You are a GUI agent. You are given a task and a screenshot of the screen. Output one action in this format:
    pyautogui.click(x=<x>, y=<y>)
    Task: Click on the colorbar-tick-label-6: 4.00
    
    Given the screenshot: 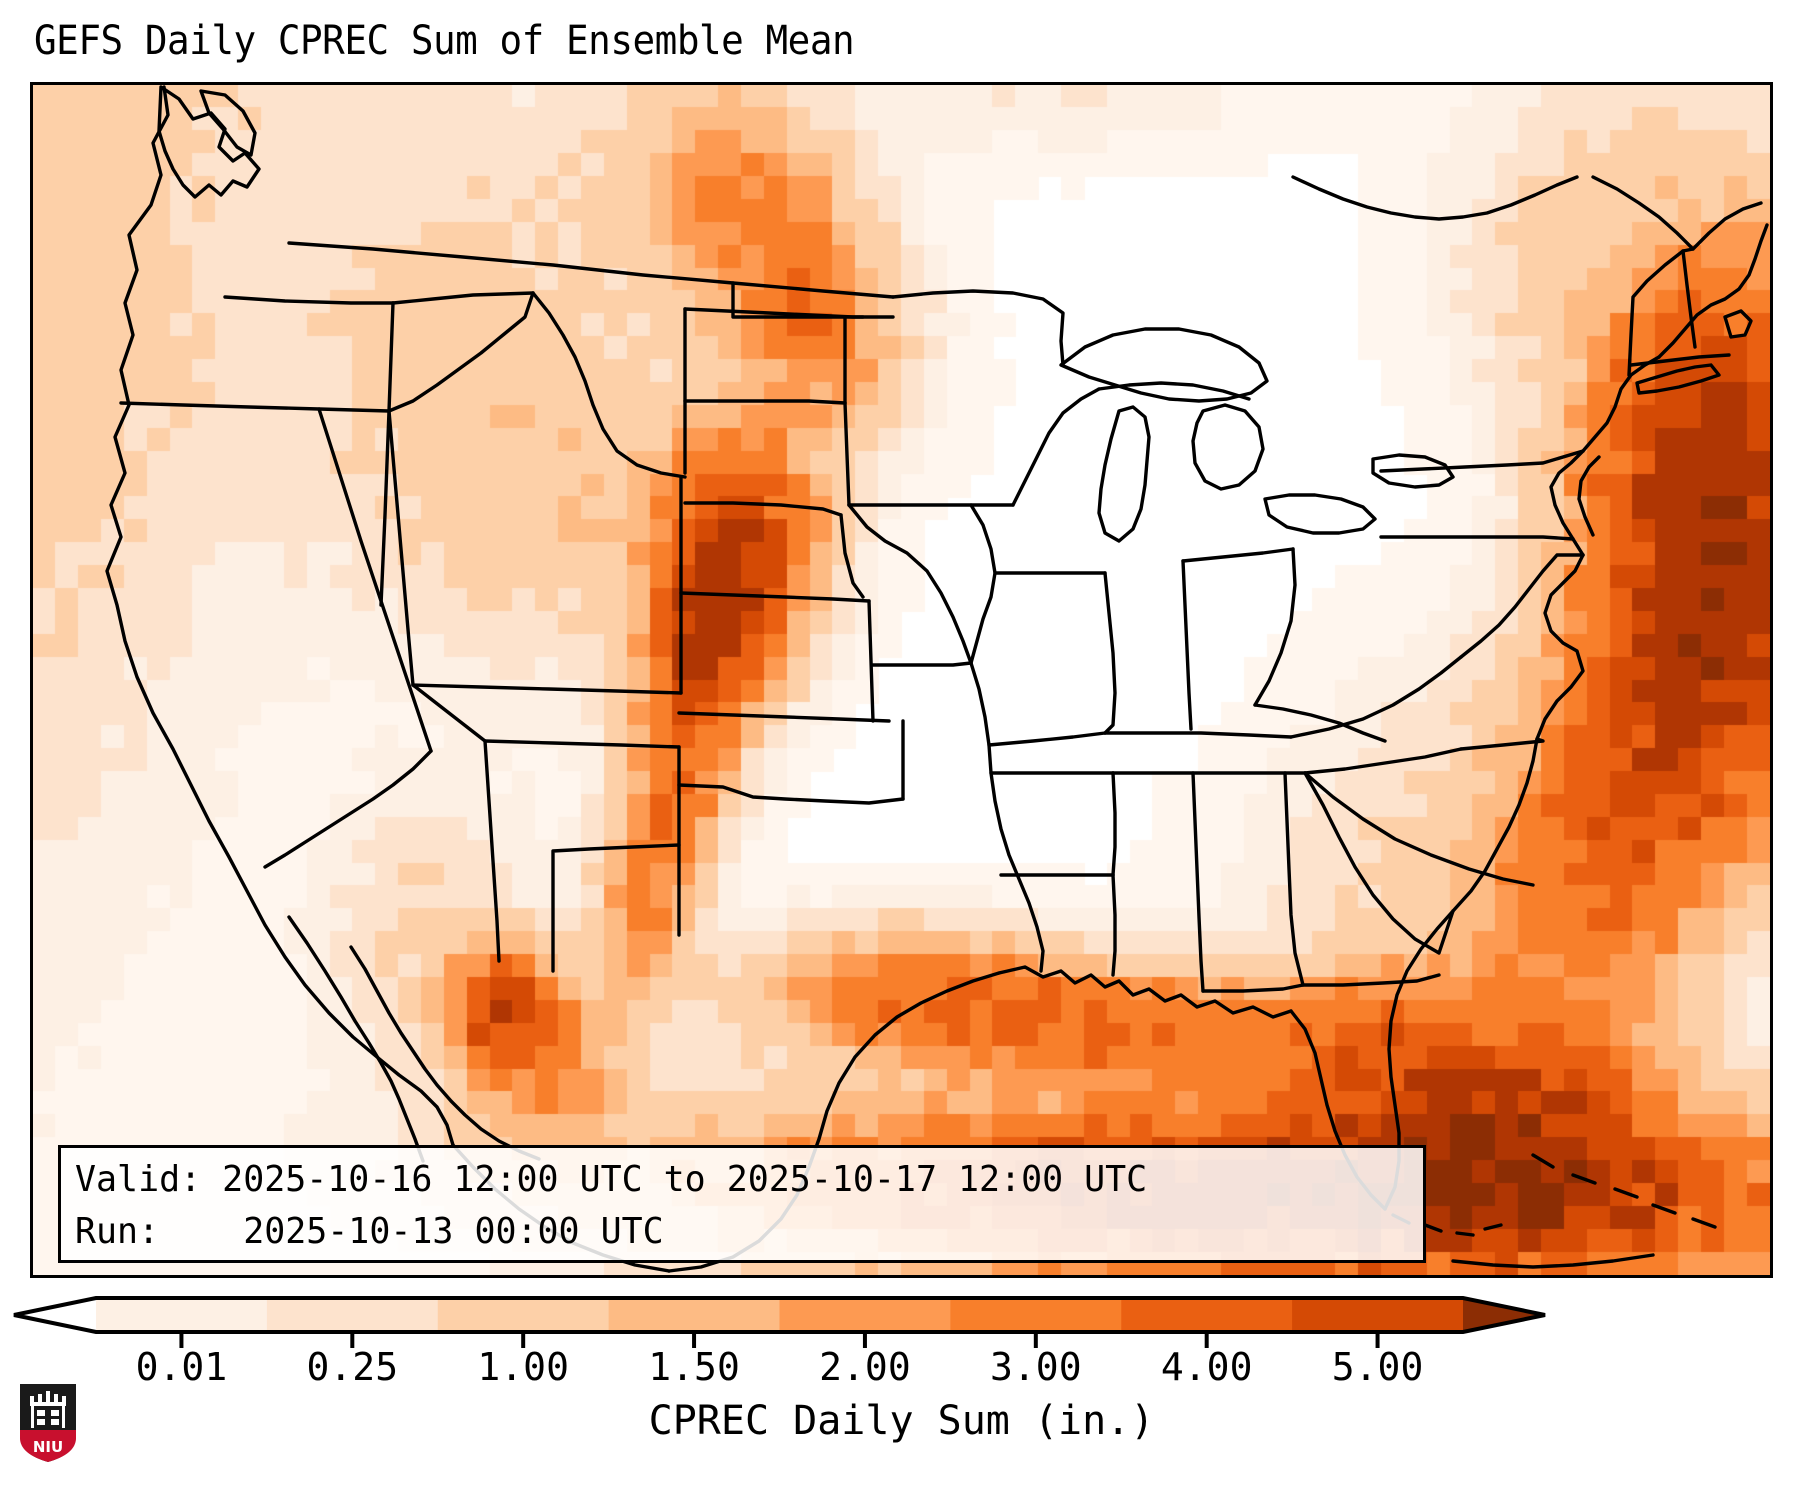 What is the action you would take?
    pyautogui.click(x=1206, y=1367)
    